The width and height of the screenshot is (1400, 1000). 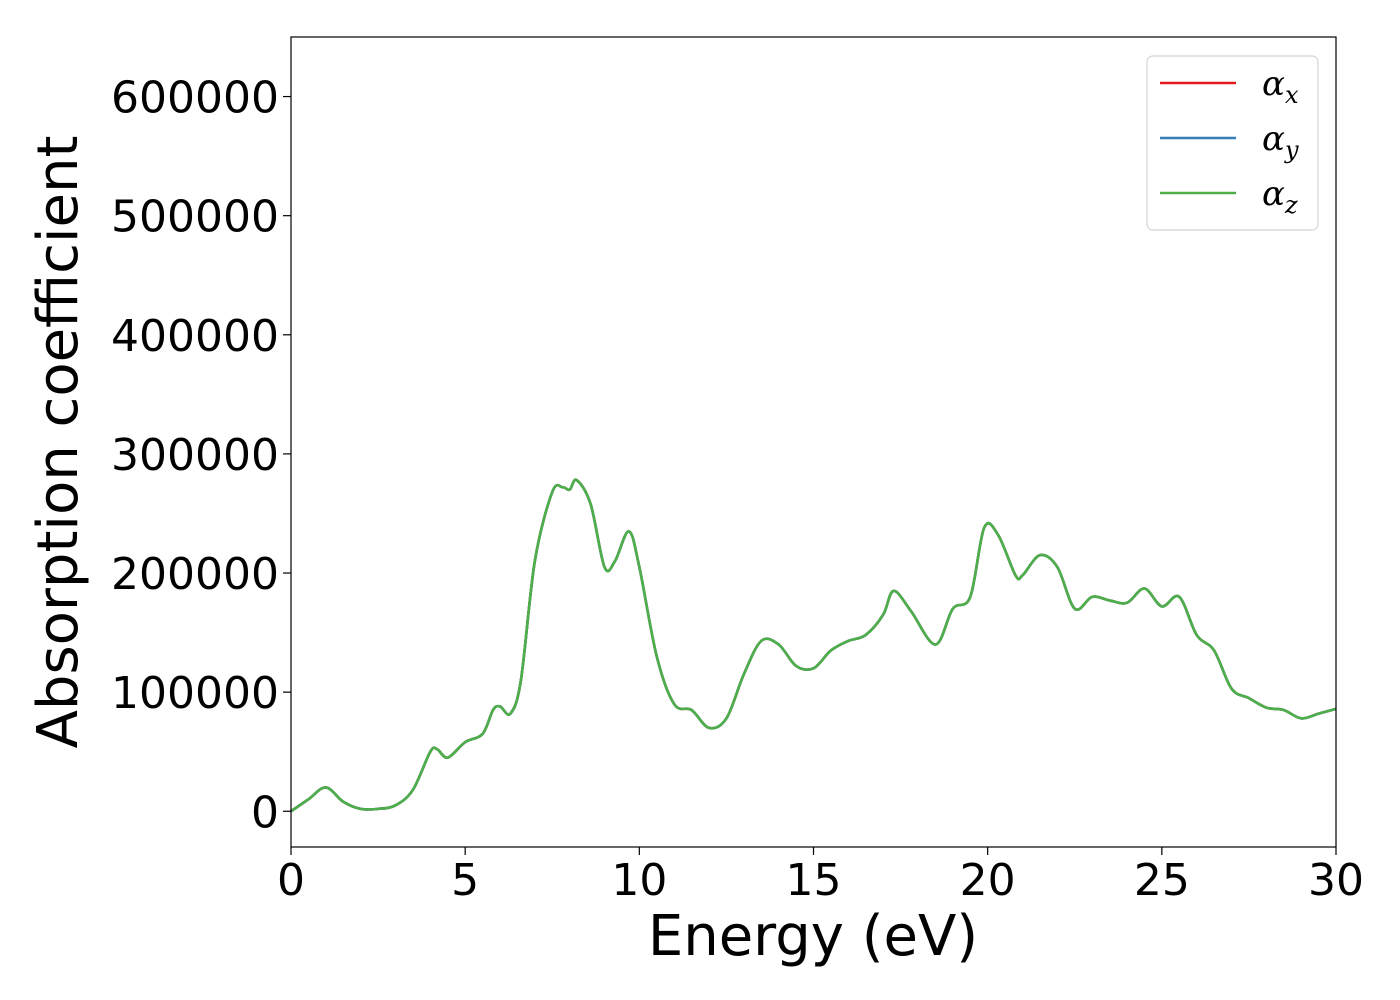 What do you see at coordinates (195, 574) in the screenshot?
I see `y-tick-label: 200000` at bounding box center [195, 574].